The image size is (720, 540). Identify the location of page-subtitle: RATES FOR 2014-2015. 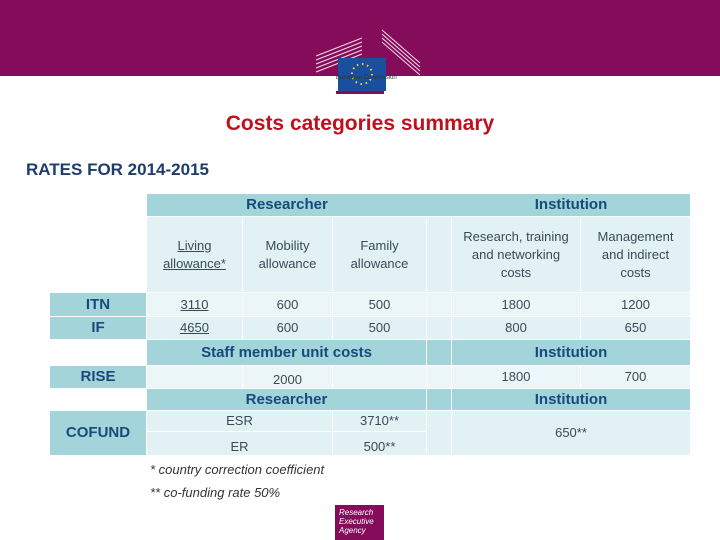
(117, 169).